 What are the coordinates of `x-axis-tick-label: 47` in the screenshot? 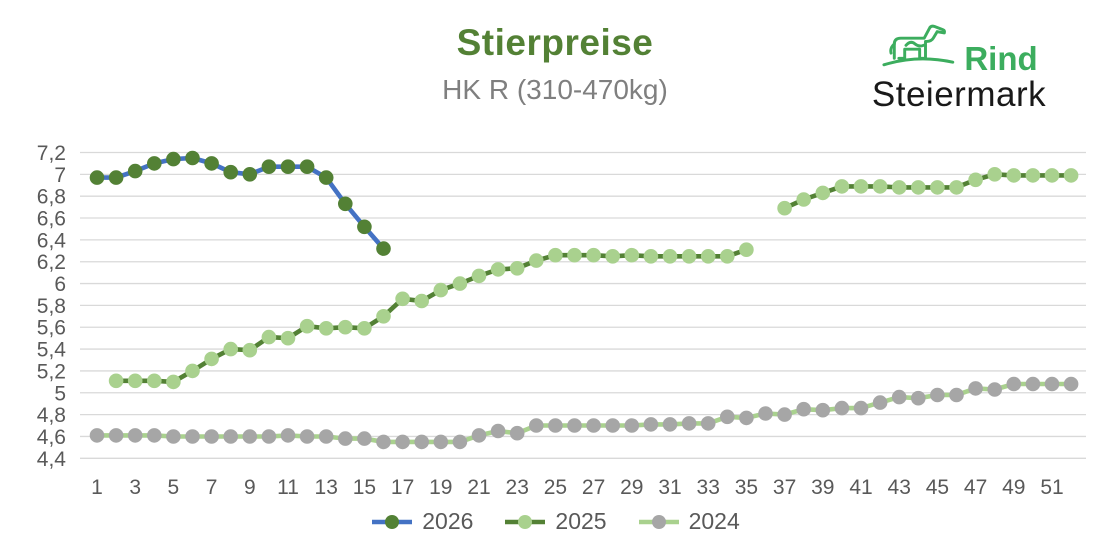 It's located at (975, 487).